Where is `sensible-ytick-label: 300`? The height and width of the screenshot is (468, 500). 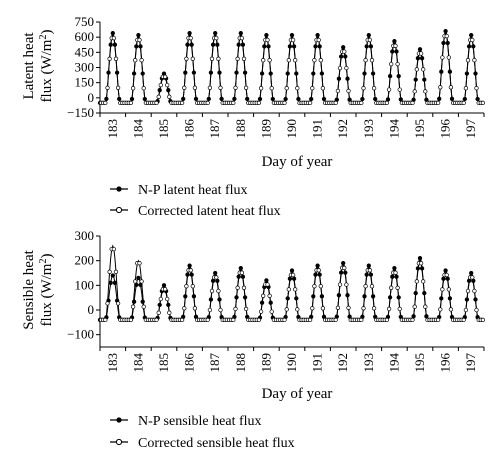
sensible-ytick-label: 300 is located at coordinates (85, 235).